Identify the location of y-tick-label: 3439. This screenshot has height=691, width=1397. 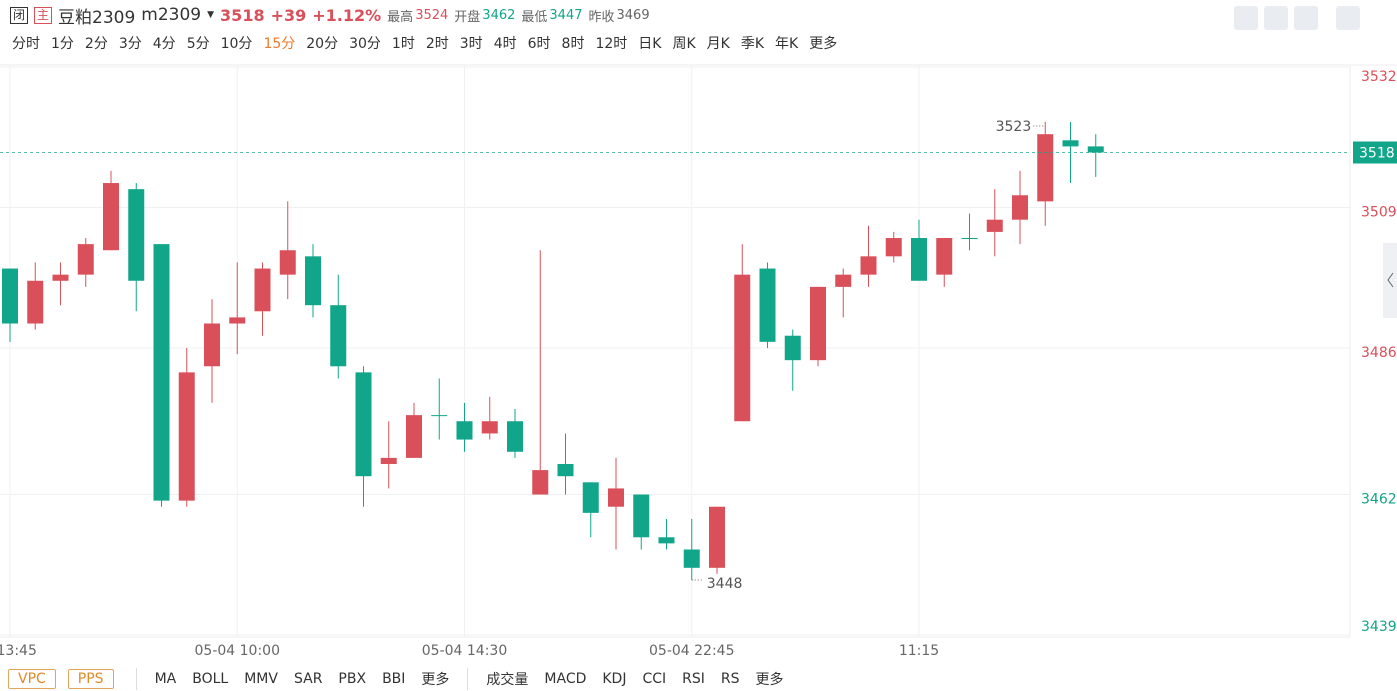
(1379, 627).